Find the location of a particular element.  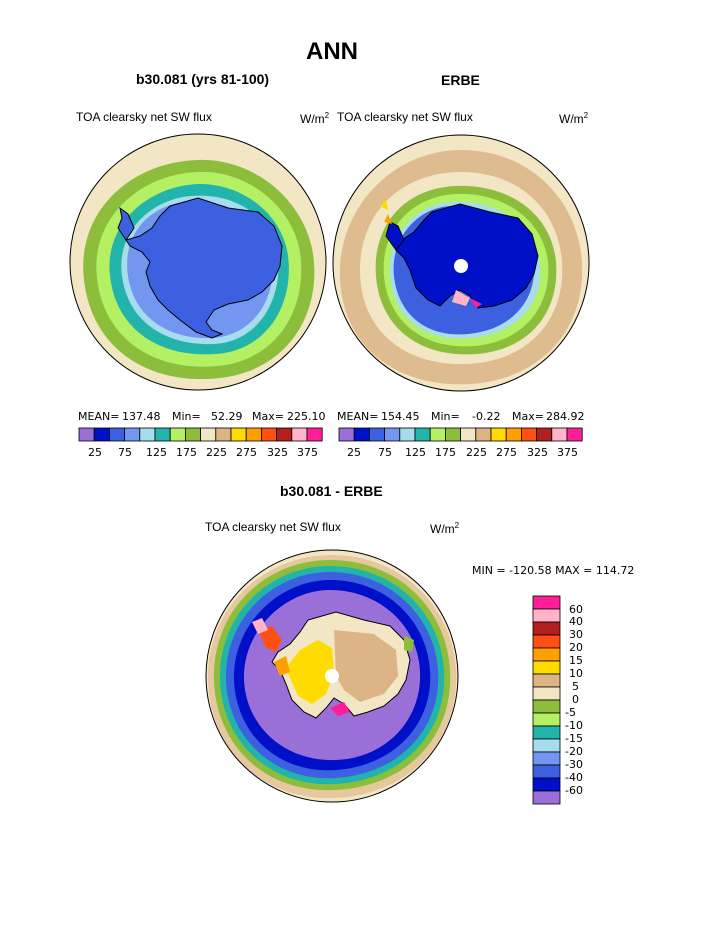

map3-interior-orange is located at coordinates (282, 666).